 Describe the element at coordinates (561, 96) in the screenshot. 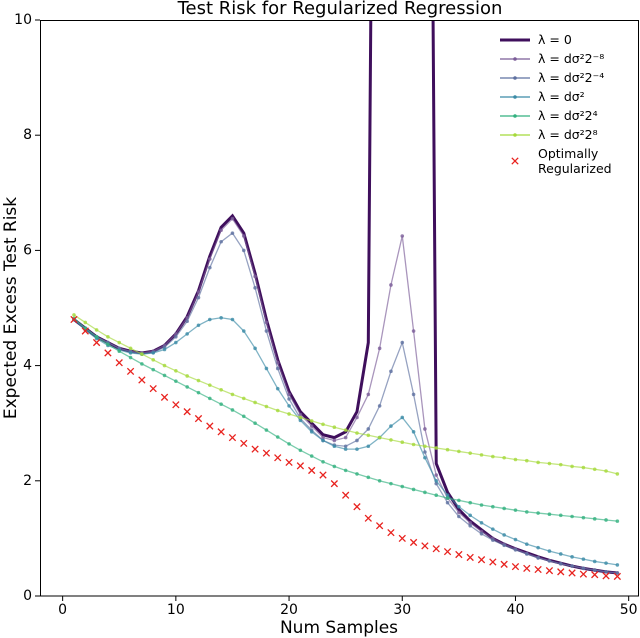

I see `legend-label: λ = dσ²` at that location.